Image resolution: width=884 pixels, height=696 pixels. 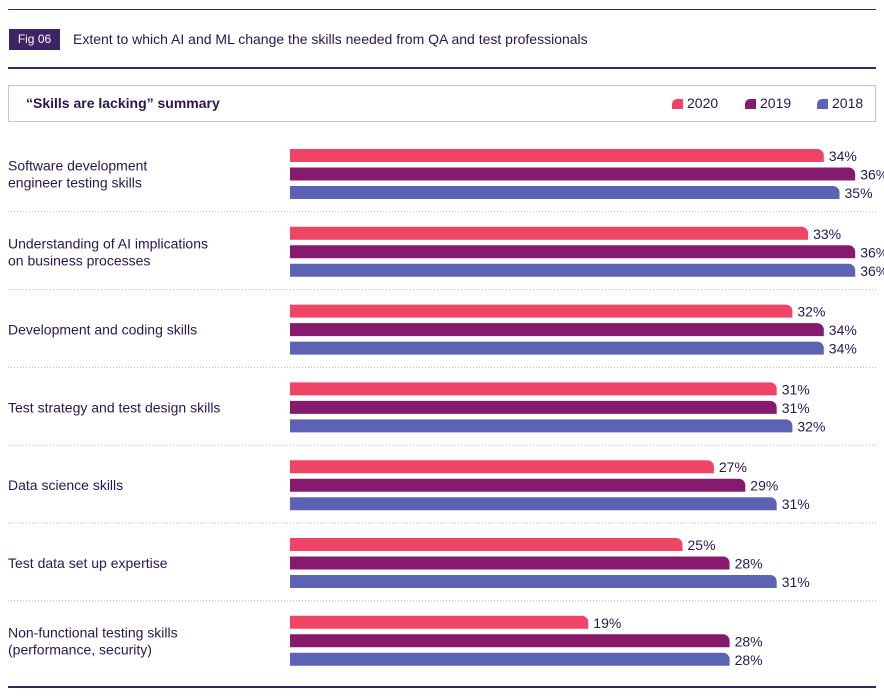 What do you see at coordinates (80, 649) in the screenshot?
I see `category-label-line: (performance, security)` at bounding box center [80, 649].